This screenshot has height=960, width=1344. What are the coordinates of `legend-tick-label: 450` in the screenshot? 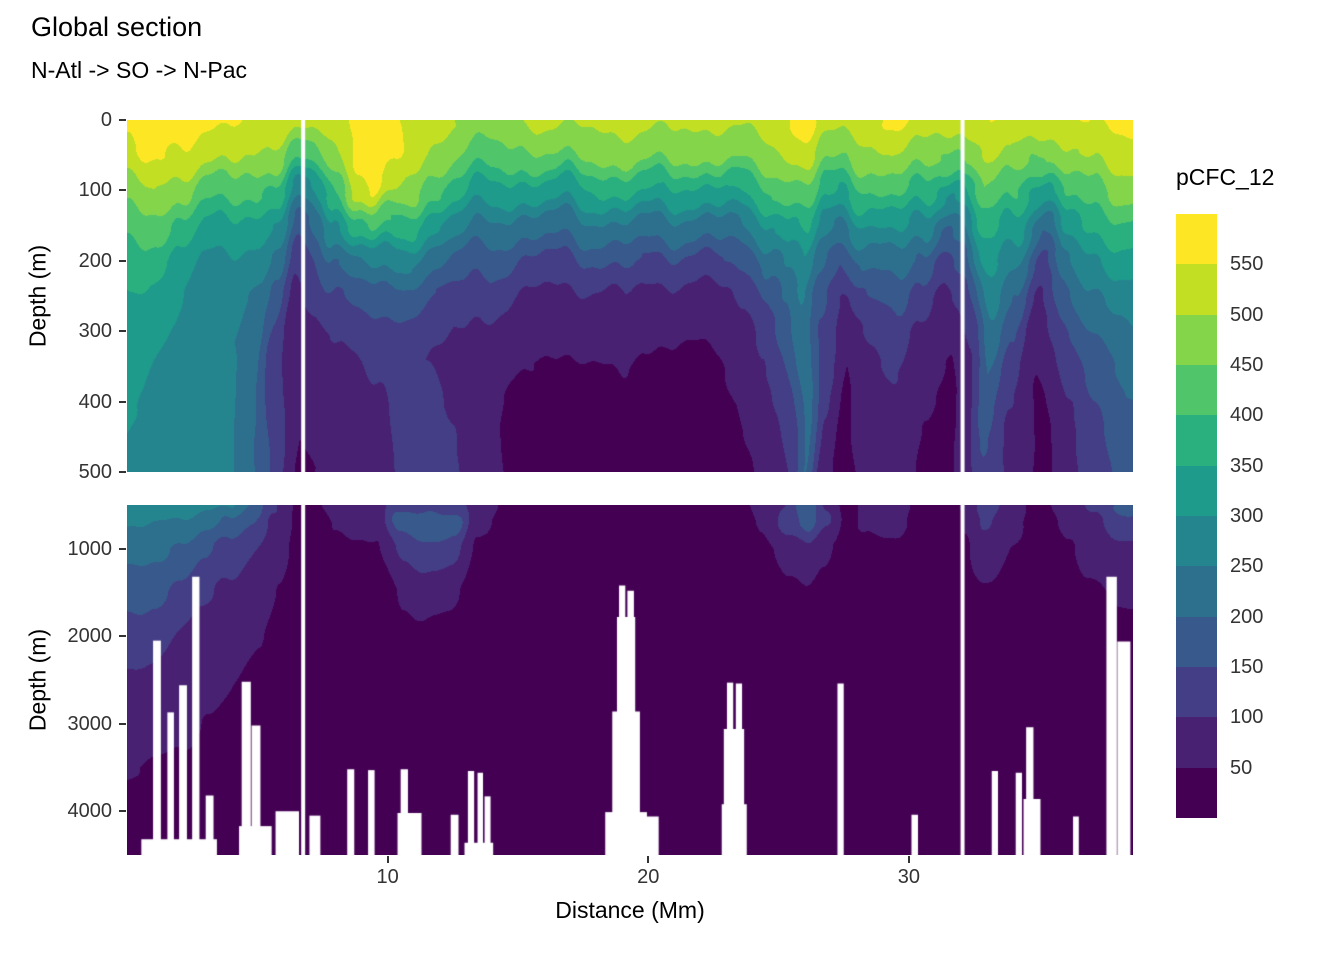 It's located at (1247, 365).